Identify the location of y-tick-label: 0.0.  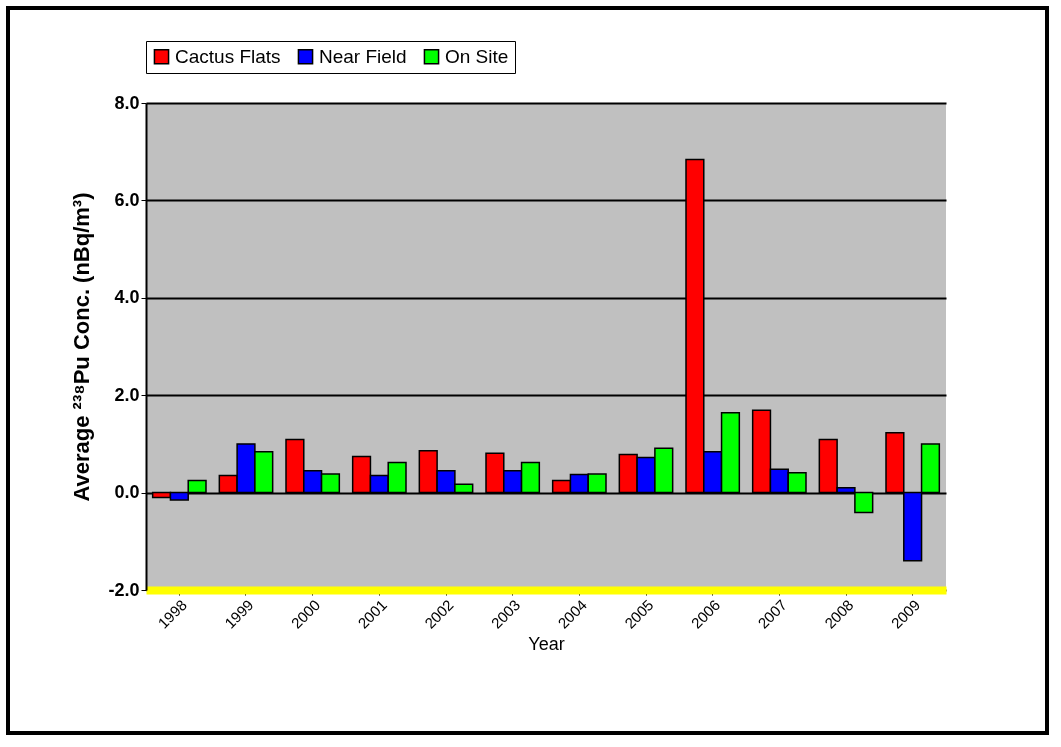
(127, 492).